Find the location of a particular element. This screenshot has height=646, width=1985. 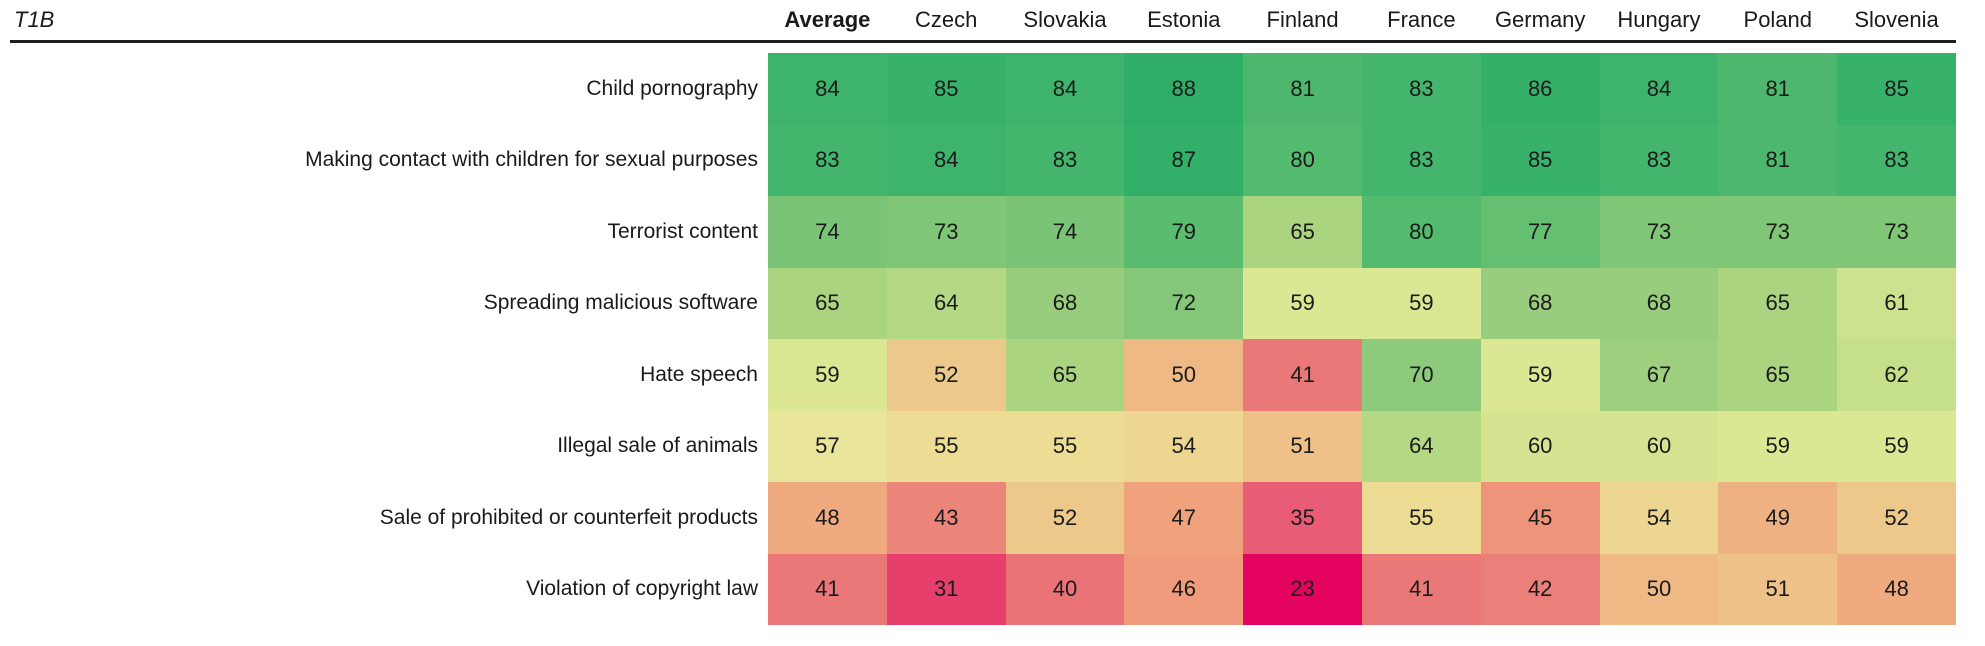

column-header: Estonia is located at coordinates (1184, 19).